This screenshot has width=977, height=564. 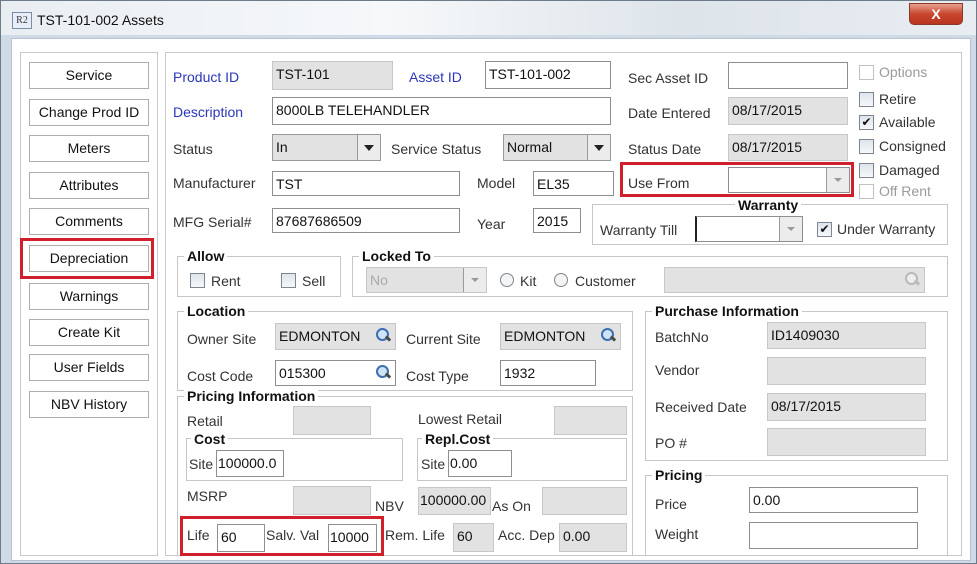 I want to click on vendor-label: Vendor, so click(x=677, y=370).